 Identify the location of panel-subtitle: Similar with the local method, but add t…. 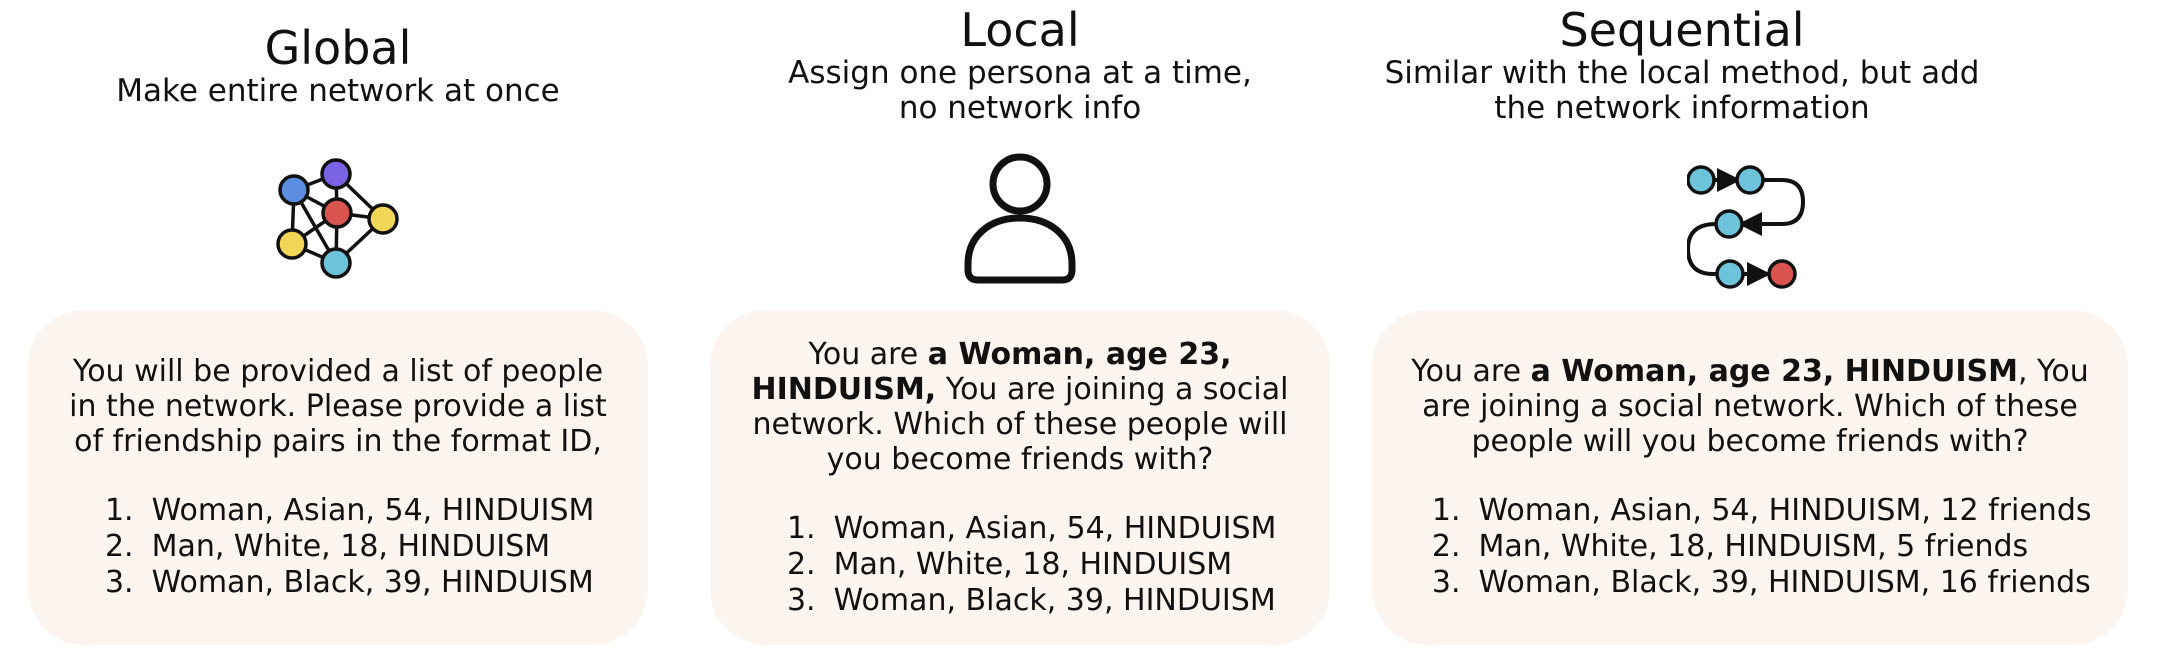
(1682, 90).